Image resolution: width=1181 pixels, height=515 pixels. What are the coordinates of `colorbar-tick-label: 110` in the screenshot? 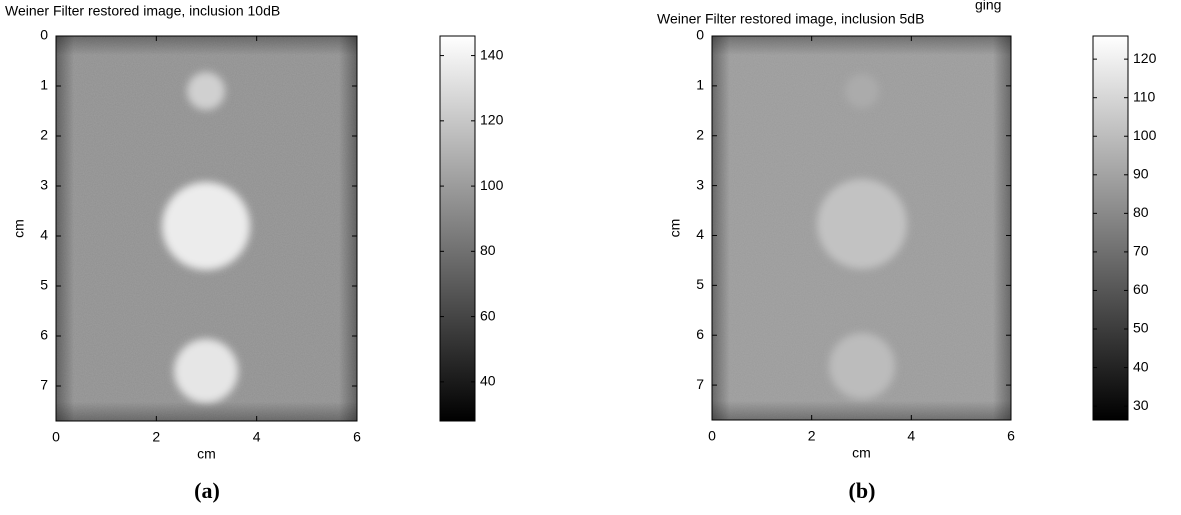 It's located at (1144, 96).